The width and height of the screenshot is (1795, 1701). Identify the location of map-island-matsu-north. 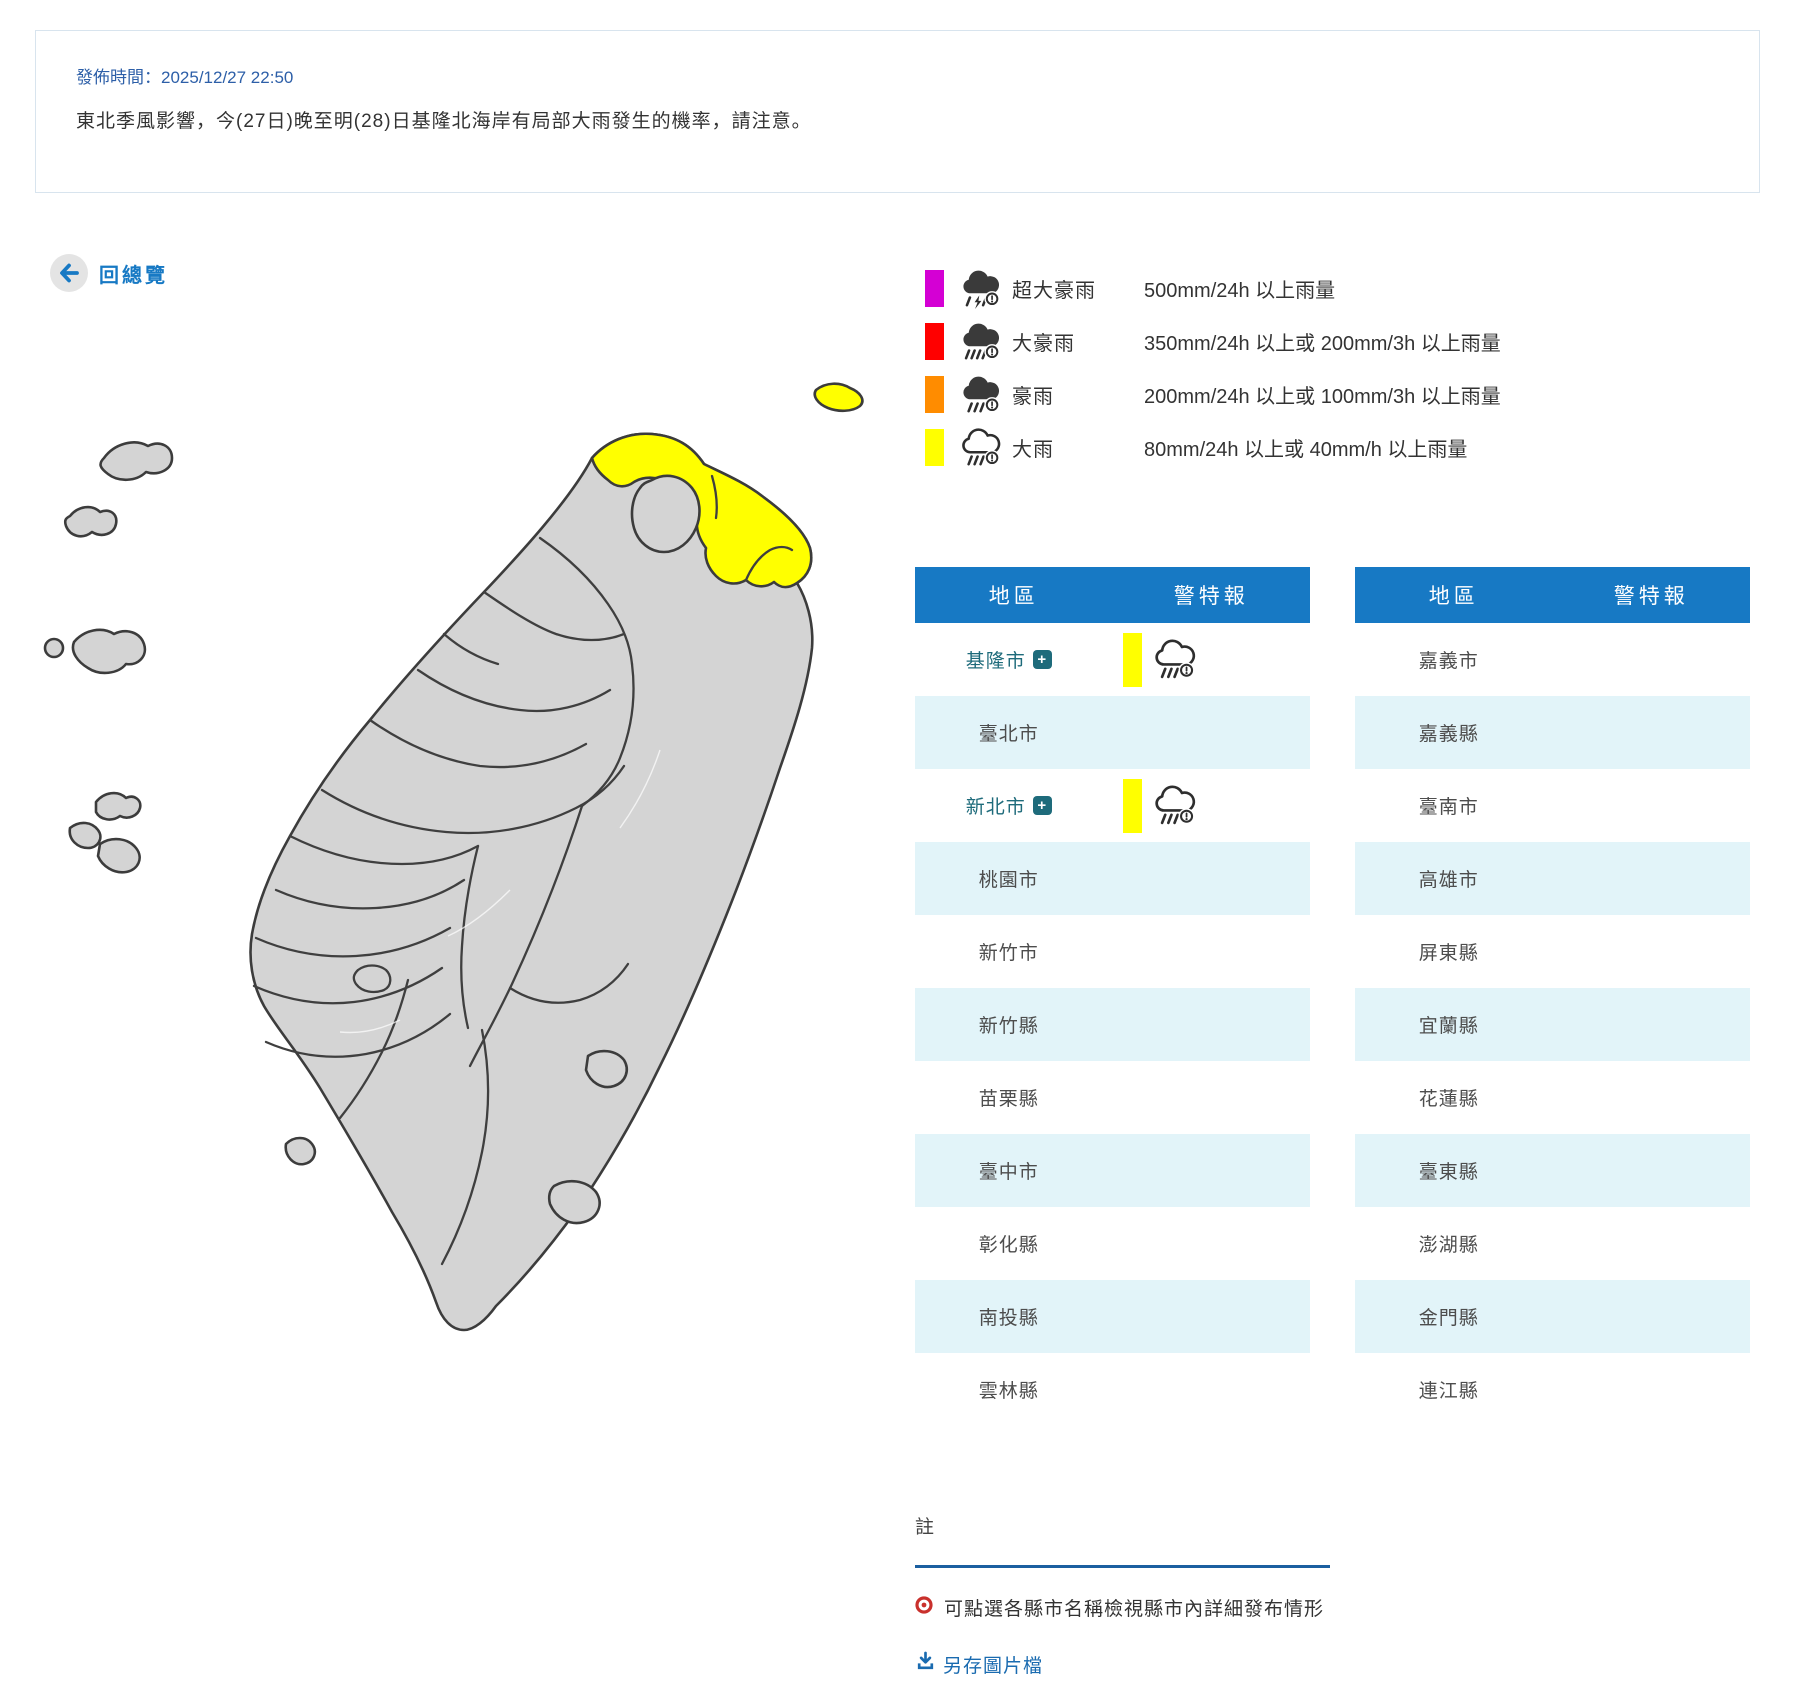
(136, 461).